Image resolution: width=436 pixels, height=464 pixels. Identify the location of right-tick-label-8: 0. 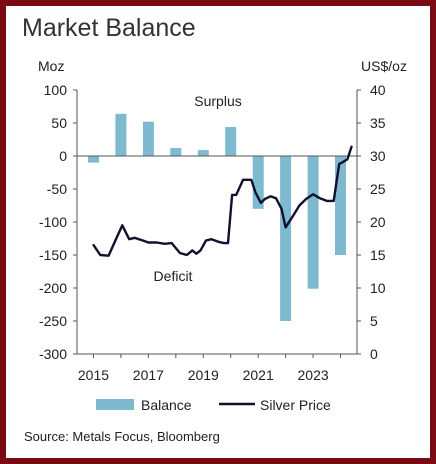
(374, 354).